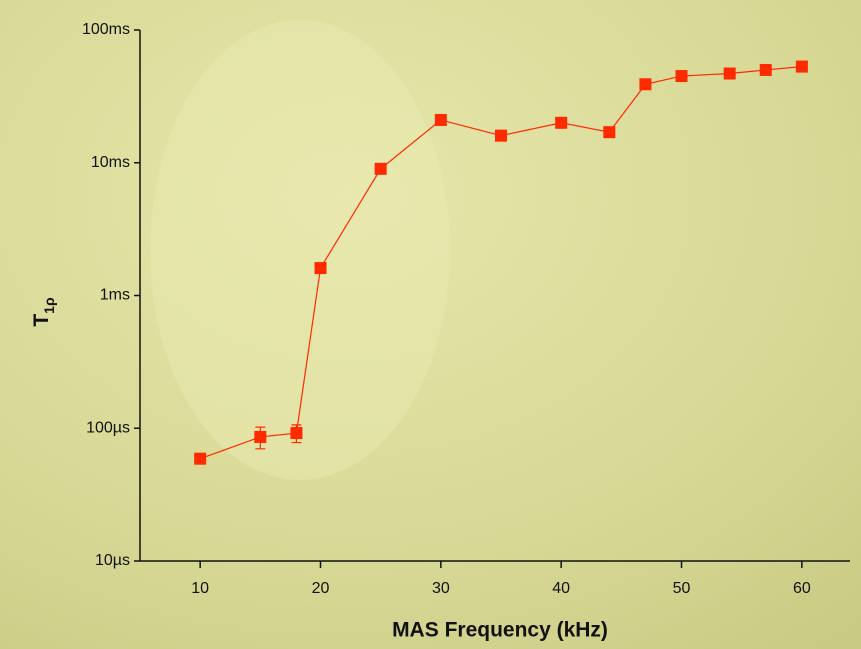  I want to click on x-tick-label: 30, so click(441, 588).